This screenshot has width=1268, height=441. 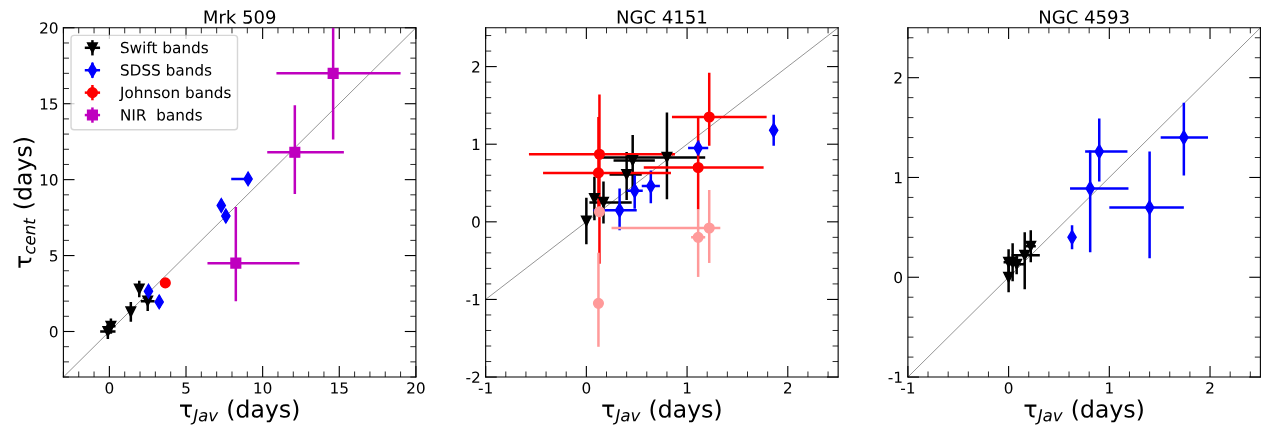 What do you see at coordinates (339, 388) in the screenshot?
I see `x-tick-label: 15` at bounding box center [339, 388].